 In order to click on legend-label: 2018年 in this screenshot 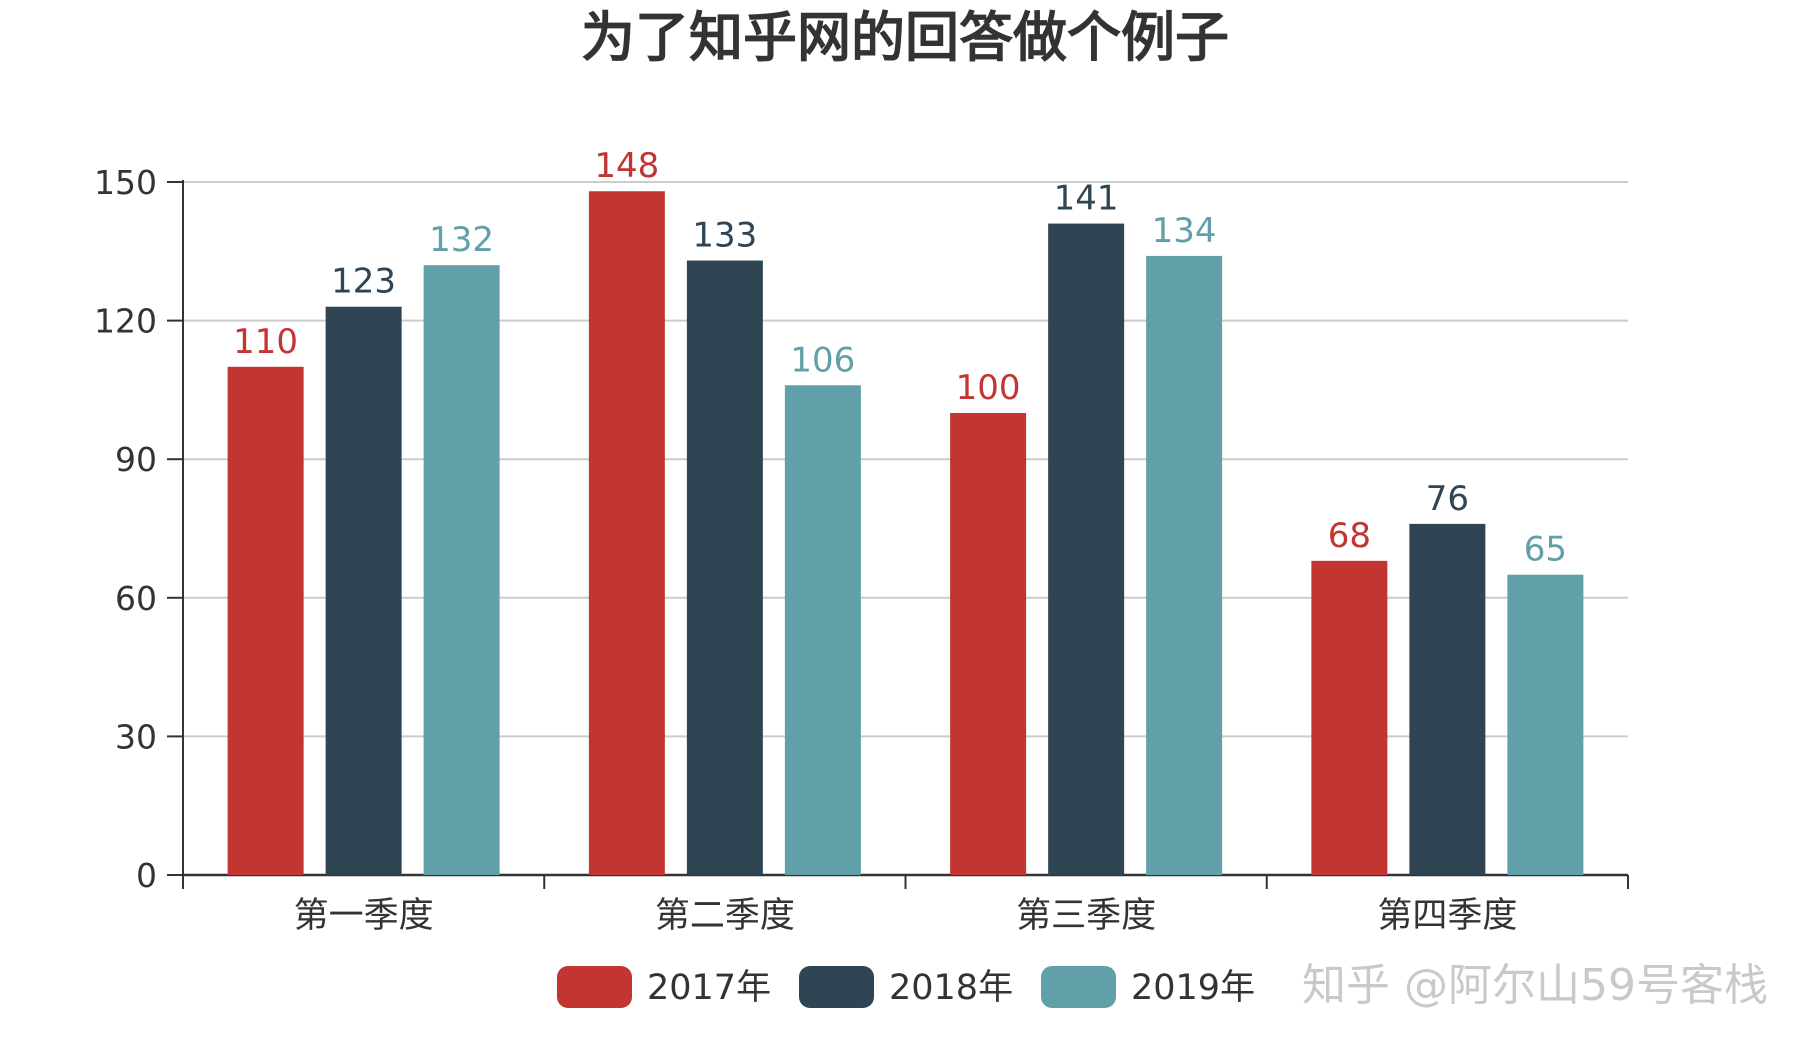, I will do `click(951, 988)`.